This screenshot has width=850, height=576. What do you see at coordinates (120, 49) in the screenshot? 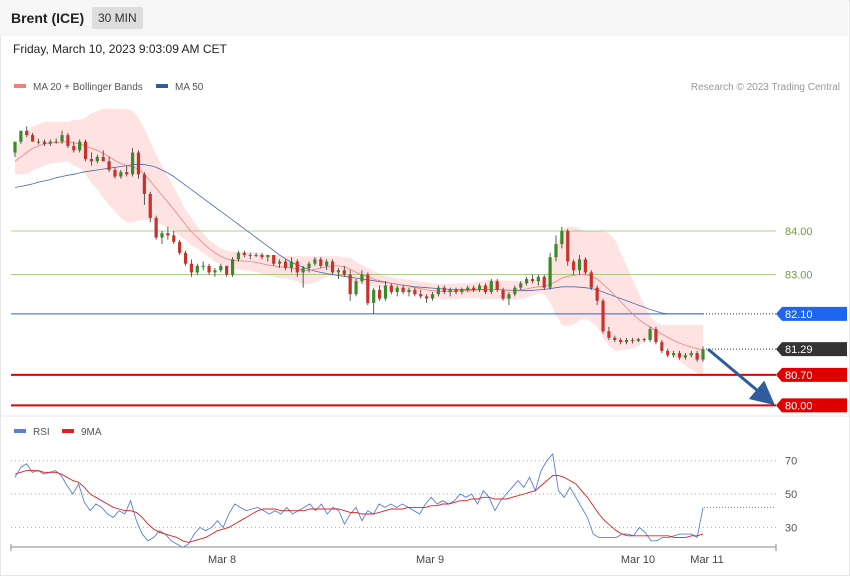
I see `chart-datetime: Friday, March 10, 2023 9:03:09 AM CET` at bounding box center [120, 49].